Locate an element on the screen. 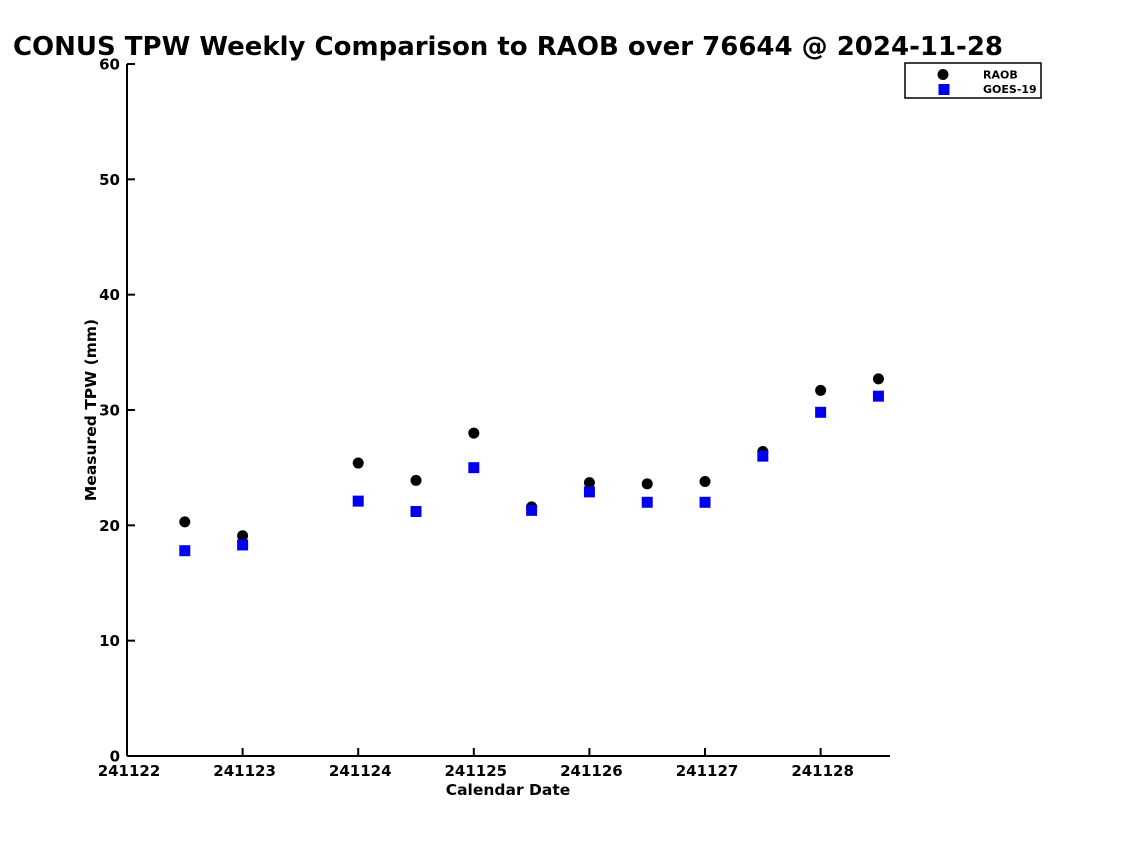 The height and width of the screenshot is (851, 1135). x-tick-label: 241124 is located at coordinates (360, 771).